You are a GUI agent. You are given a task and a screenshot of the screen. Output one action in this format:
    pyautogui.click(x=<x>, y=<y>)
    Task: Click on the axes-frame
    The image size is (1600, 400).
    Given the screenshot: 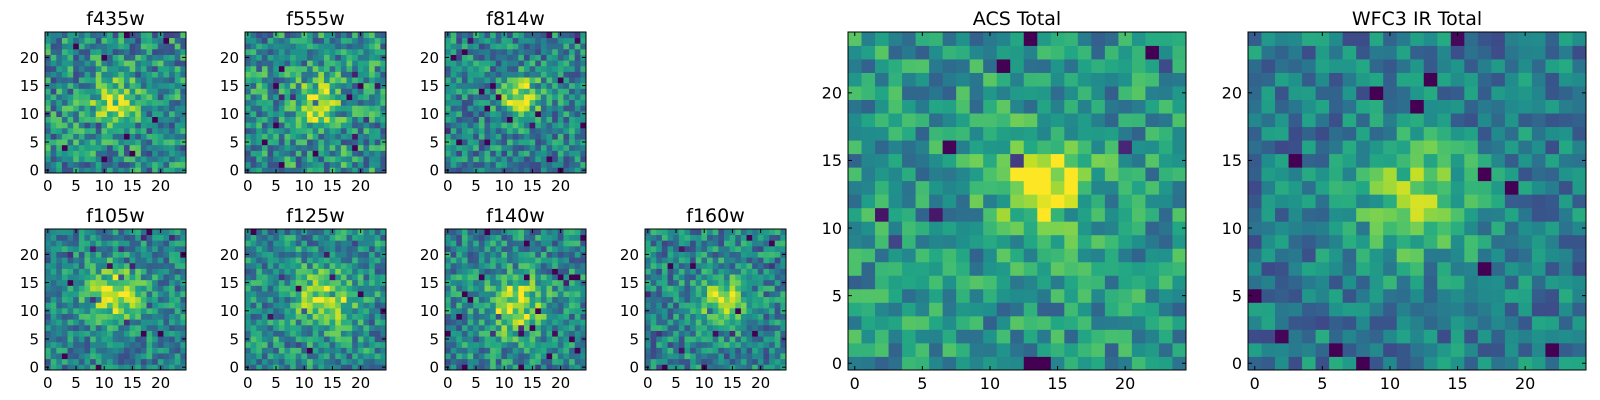 What is the action you would take?
    pyautogui.click(x=515, y=102)
    